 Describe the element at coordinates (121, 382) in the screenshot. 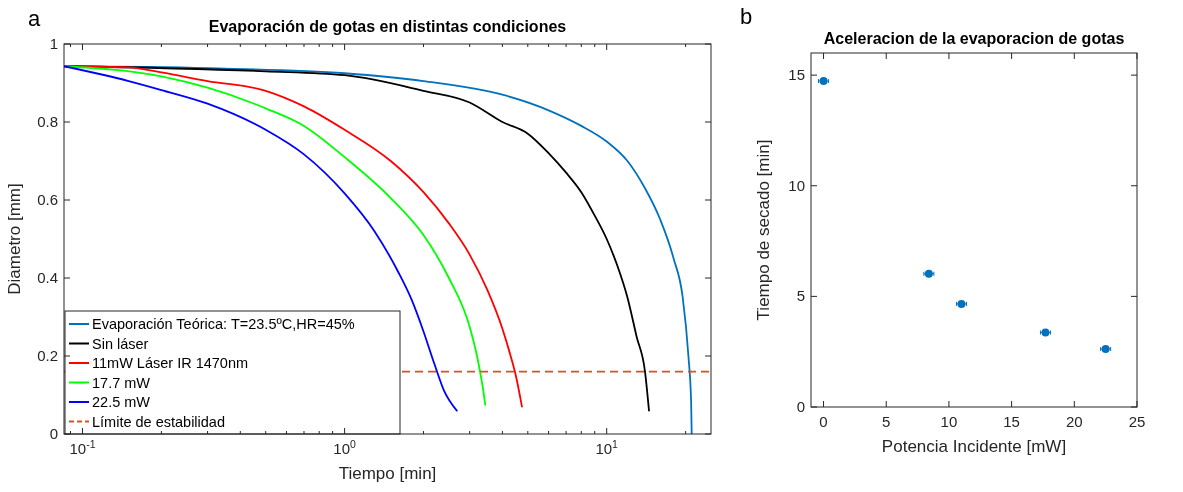

I see `legend-label: 17.7 mW` at that location.